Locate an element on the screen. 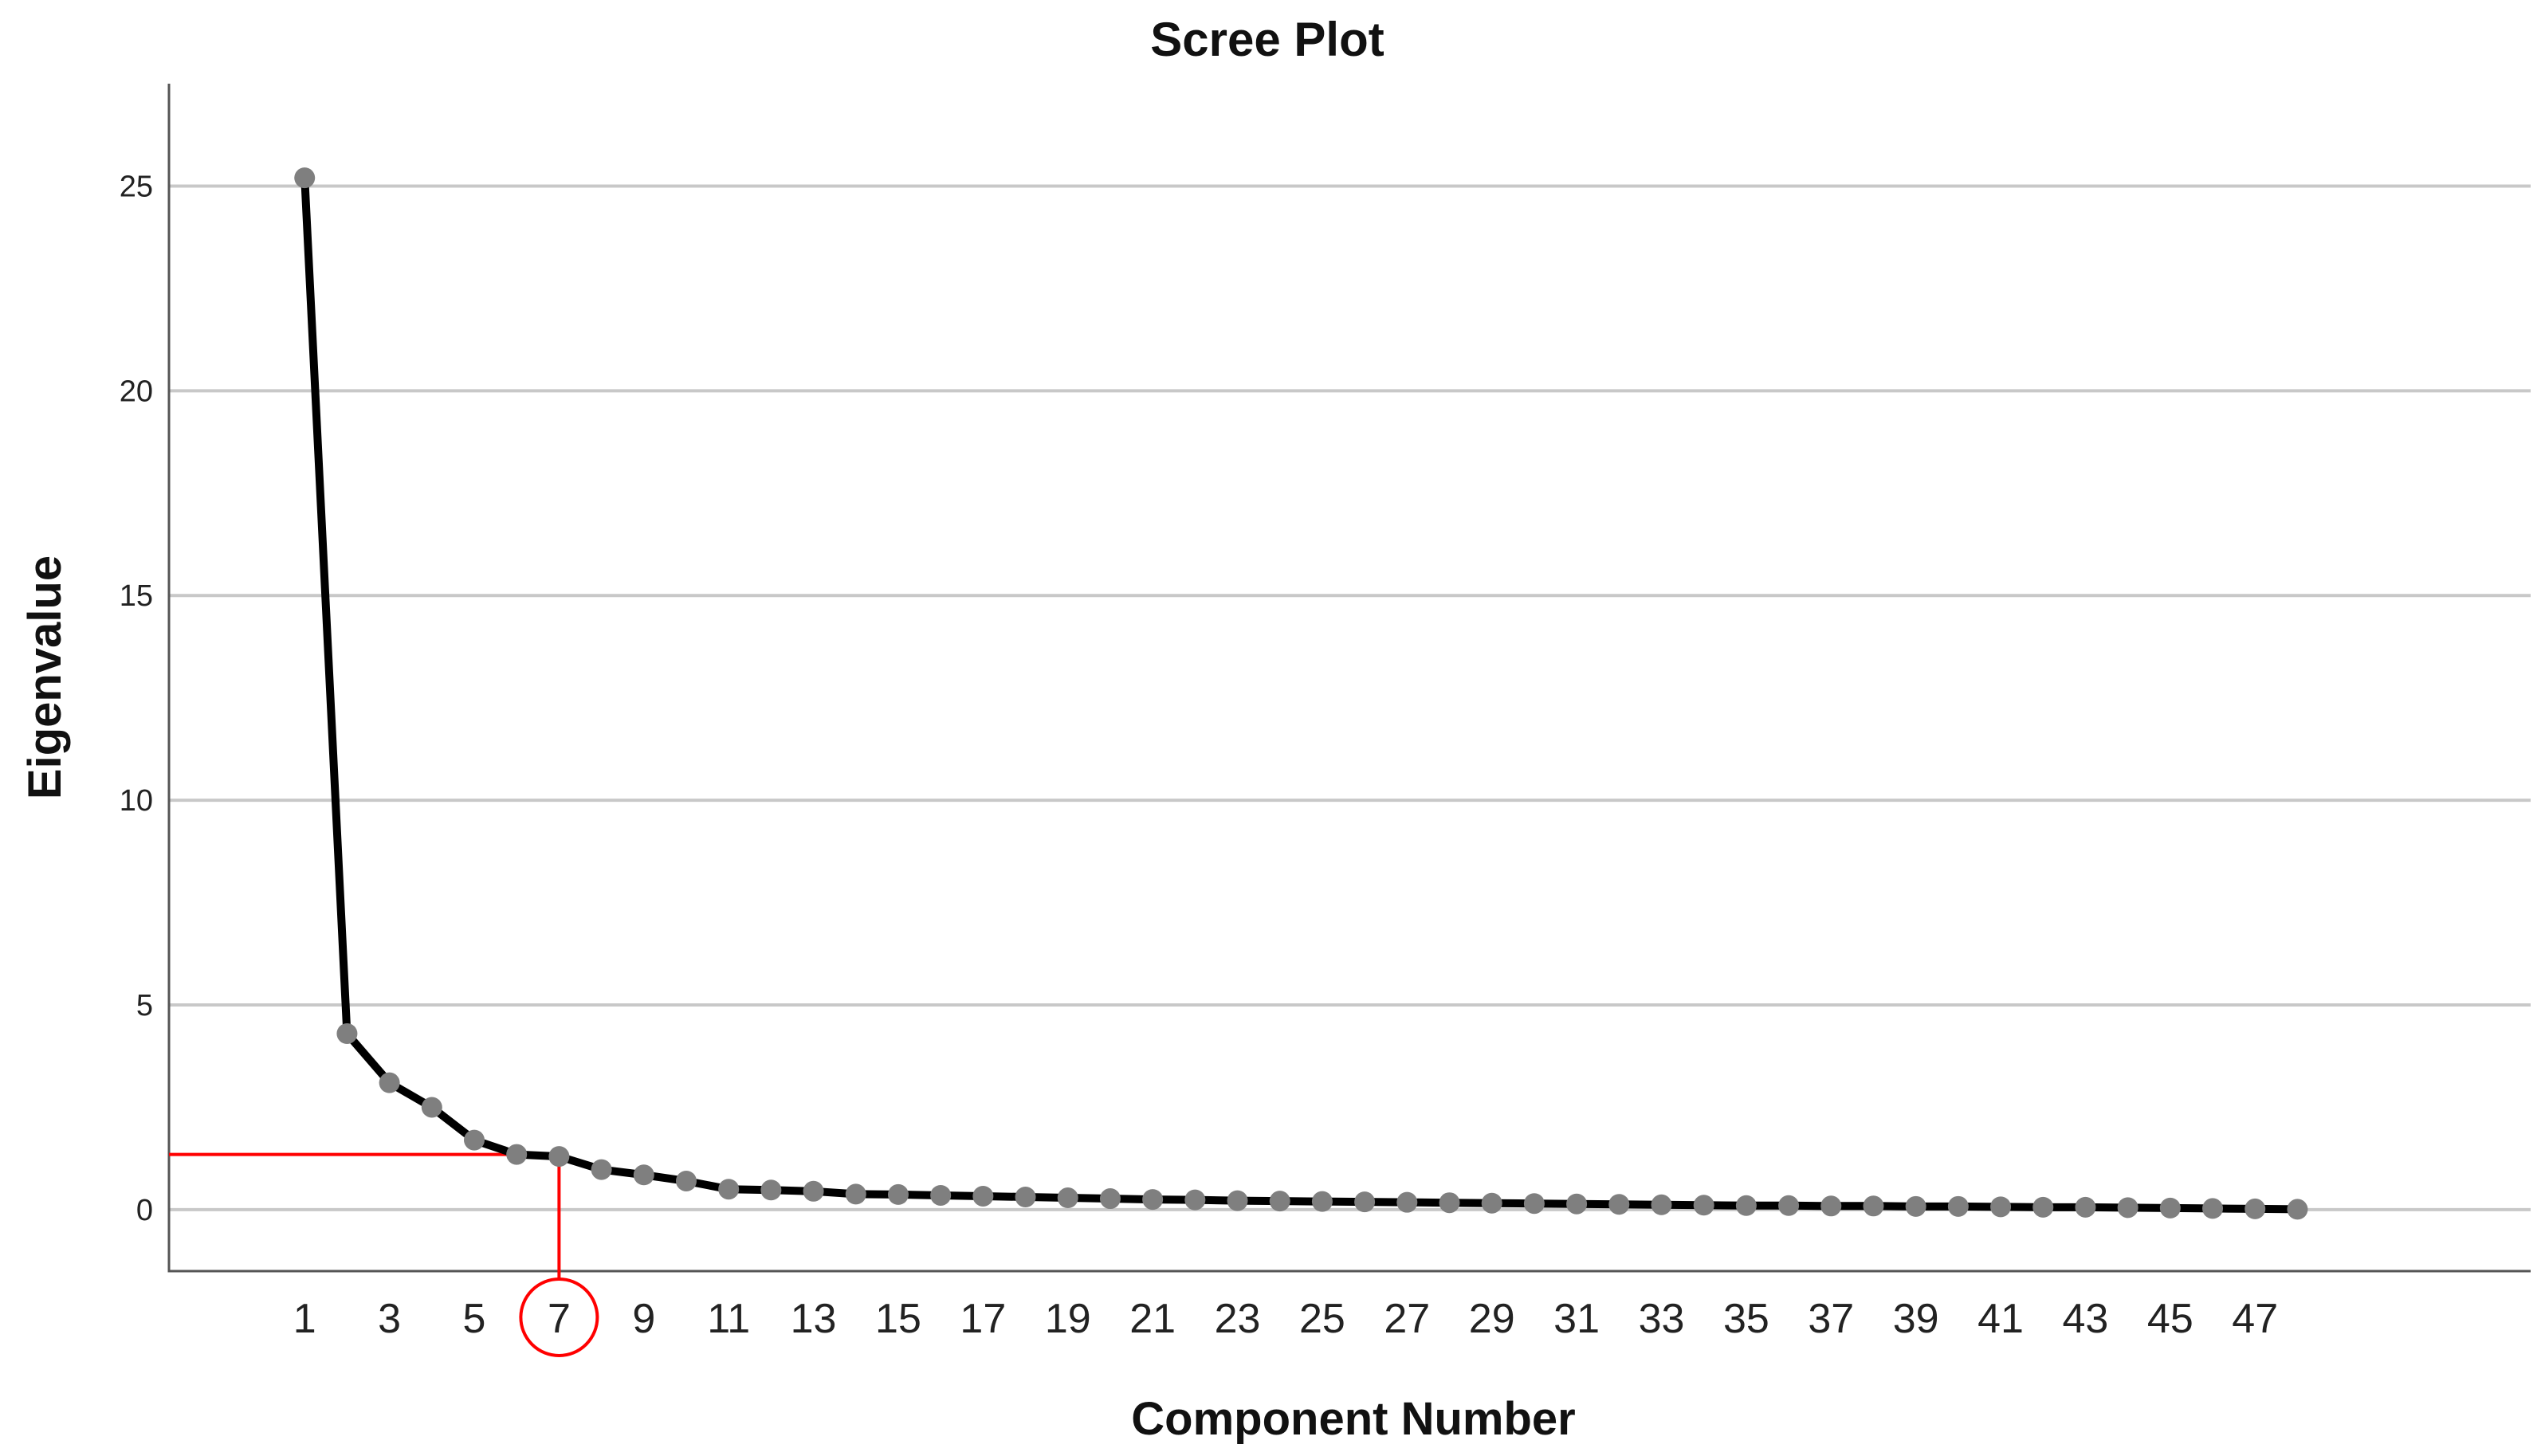  y-tick-label-15: 15 is located at coordinates (136, 596).